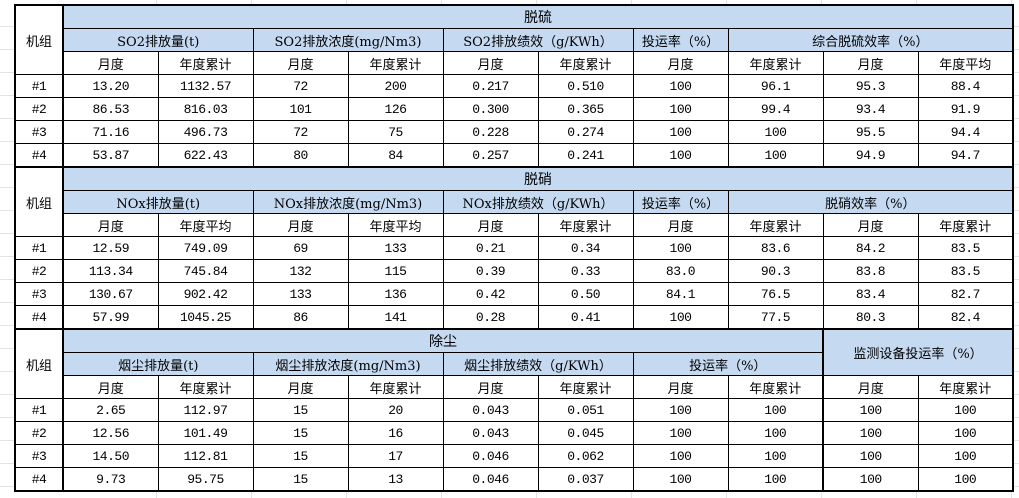 Image resolution: width=1019 pixels, height=498 pixels. I want to click on value-cell: 90.3, so click(775, 271).